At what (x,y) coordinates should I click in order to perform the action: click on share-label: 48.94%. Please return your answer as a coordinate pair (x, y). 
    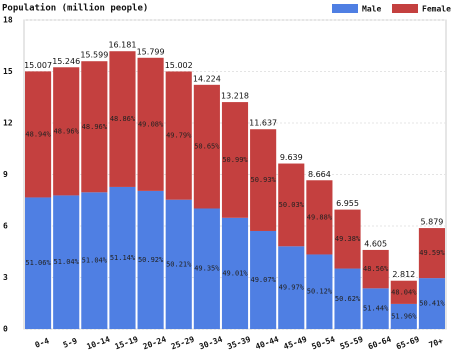
    Looking at the image, I should click on (38, 134).